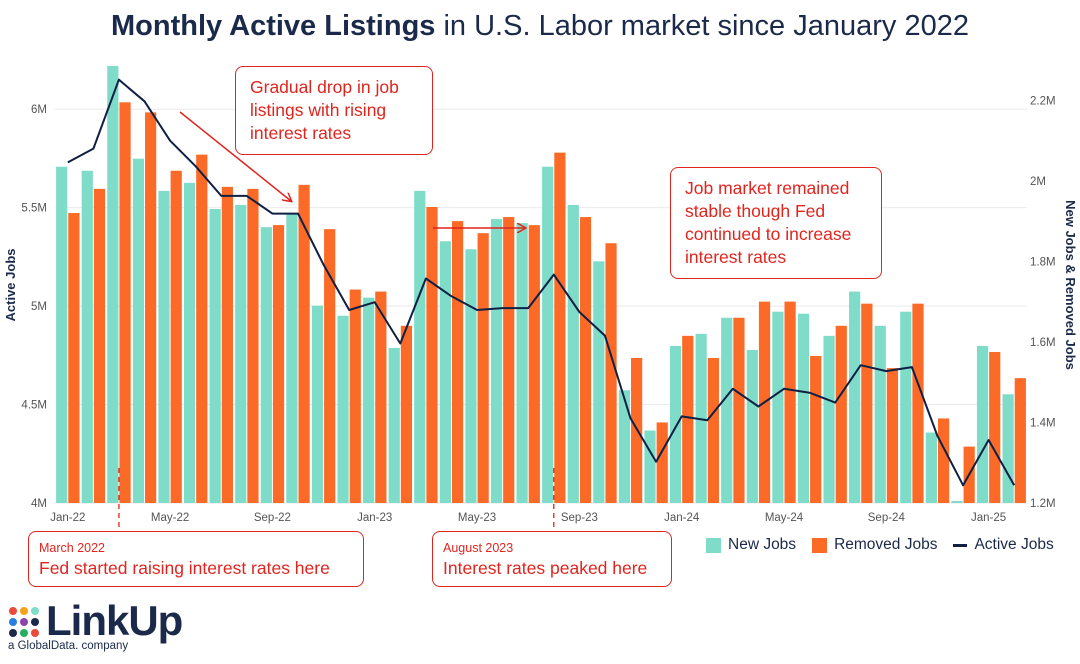 The height and width of the screenshot is (664, 1080). Describe the element at coordinates (39, 110) in the screenshot. I see `left-tick-label: 6M` at that location.